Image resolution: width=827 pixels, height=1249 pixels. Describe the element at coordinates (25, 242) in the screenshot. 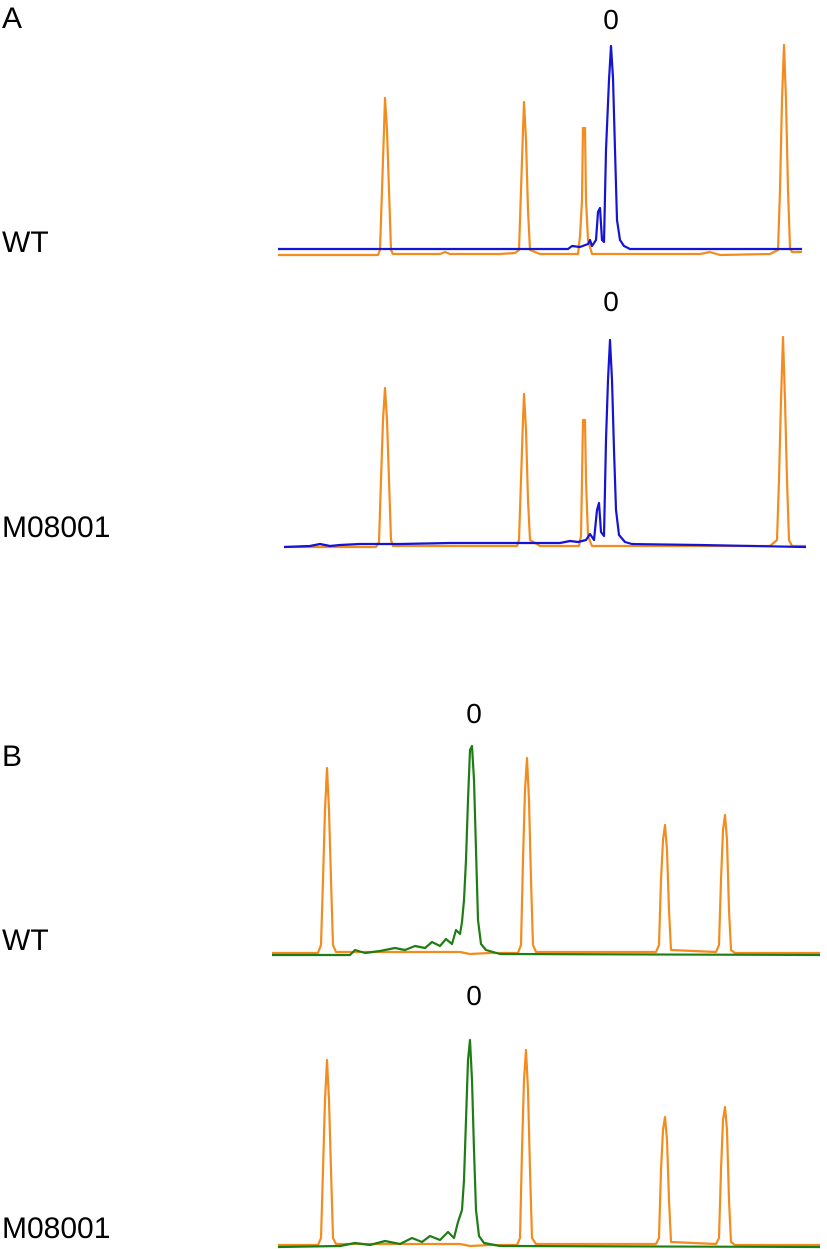

I see `sample-label-a-wt: WT` at that location.